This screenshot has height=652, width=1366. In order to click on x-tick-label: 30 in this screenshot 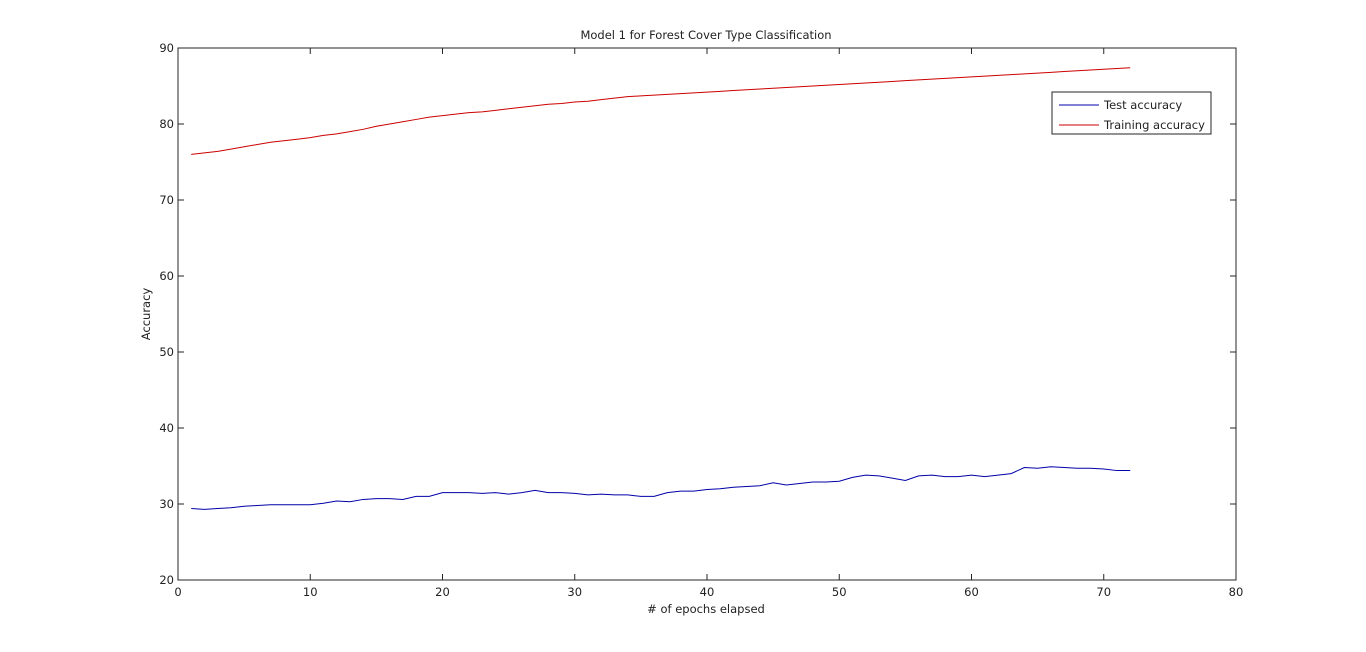, I will do `click(574, 592)`.